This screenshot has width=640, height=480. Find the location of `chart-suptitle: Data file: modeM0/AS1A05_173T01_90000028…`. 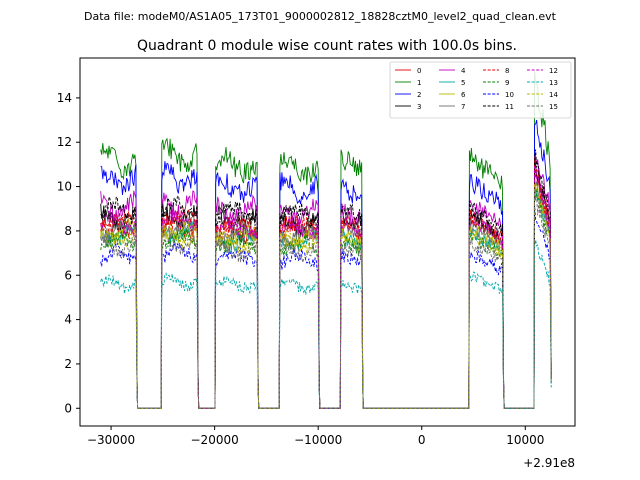

chart-suptitle: Data file: modeM0/AS1A05_173T01_90000028… is located at coordinates (320, 16).